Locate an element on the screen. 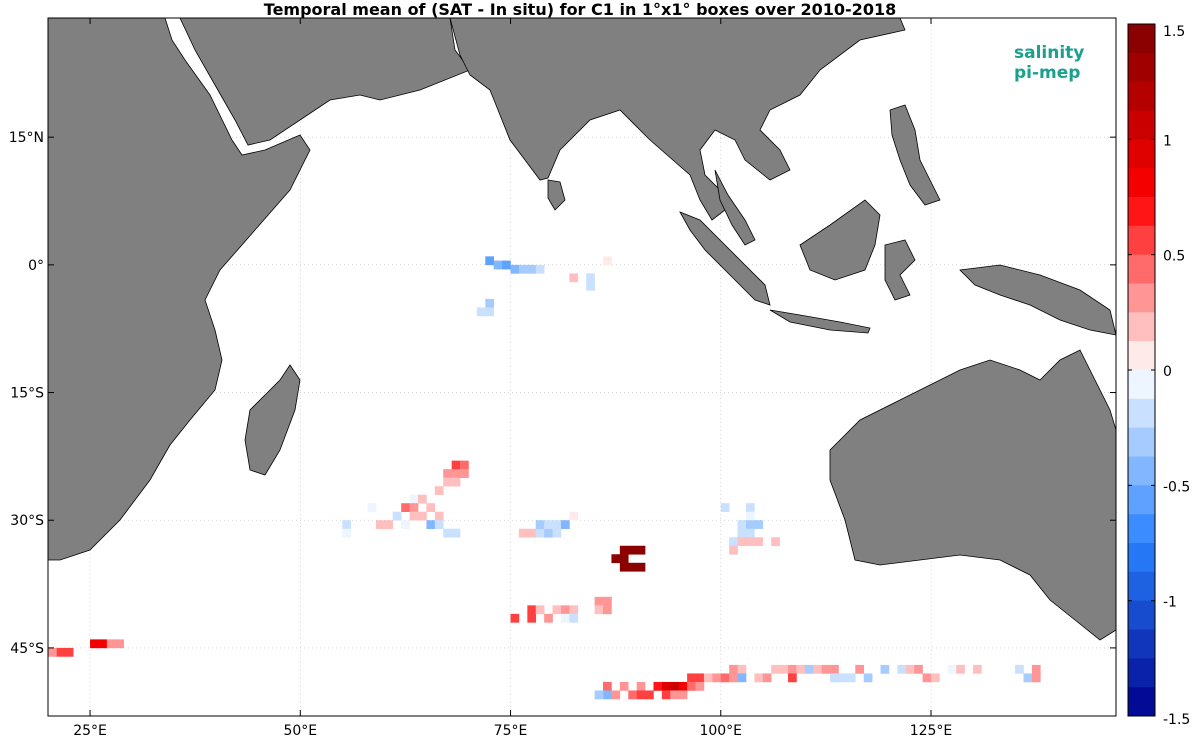  lat-tick-label: 15°S is located at coordinates (27, 394).